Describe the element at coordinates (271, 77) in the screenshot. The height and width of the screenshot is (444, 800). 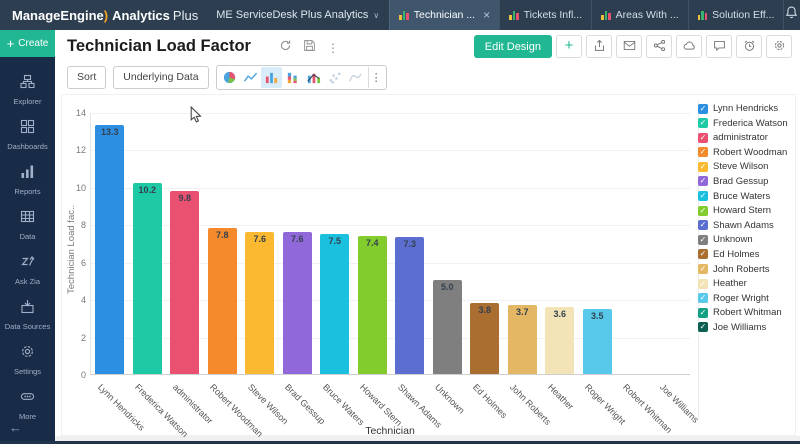
I see `bar-chart-icon` at that location.